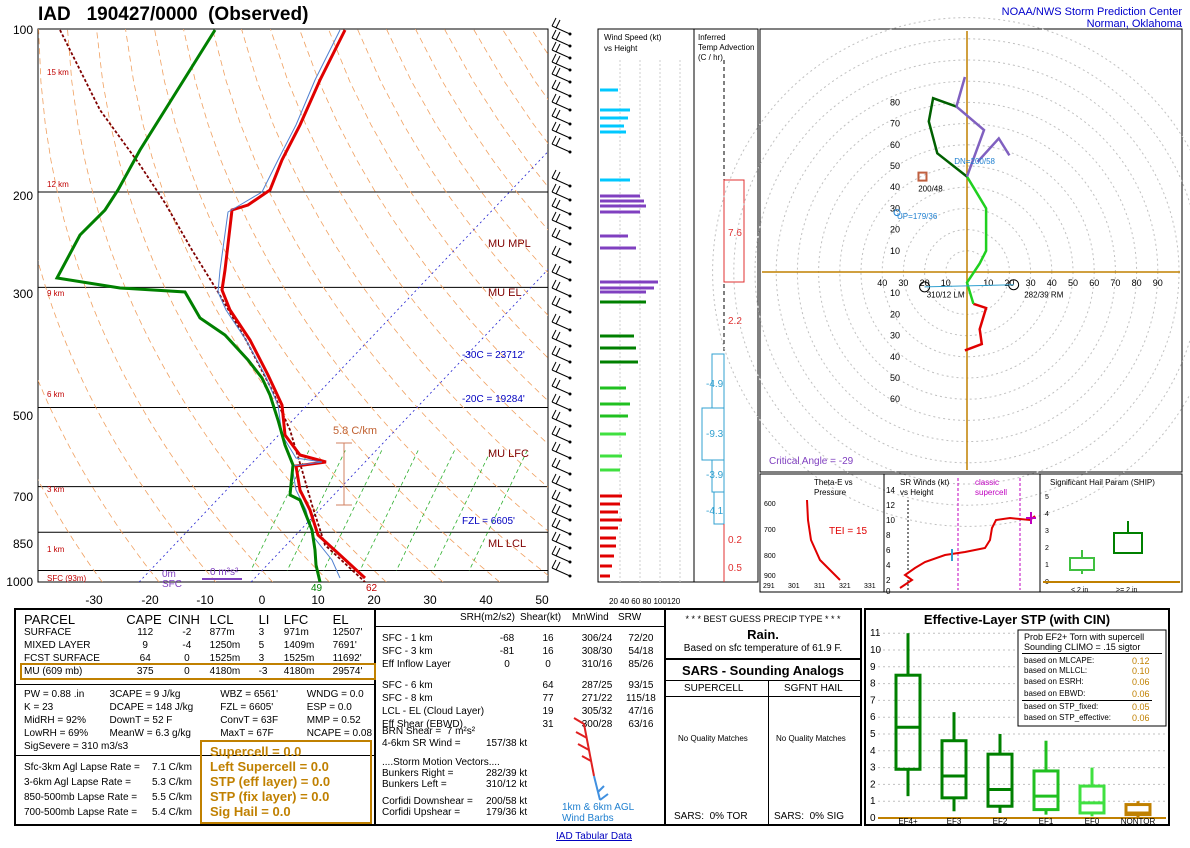 The width and height of the screenshot is (1190, 848). I want to click on stp-tick: 8, so click(873, 684).